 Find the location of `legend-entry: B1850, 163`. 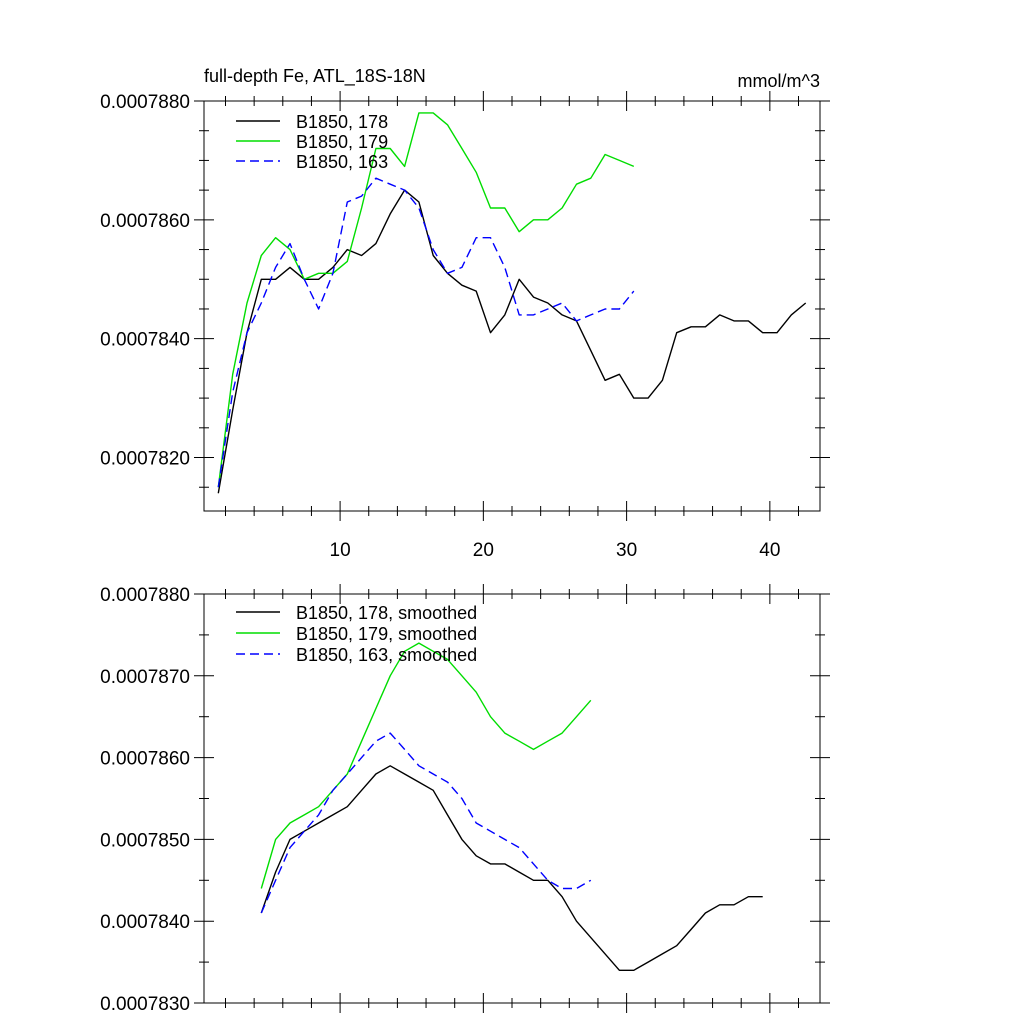

legend-entry: B1850, 163 is located at coordinates (342, 162).